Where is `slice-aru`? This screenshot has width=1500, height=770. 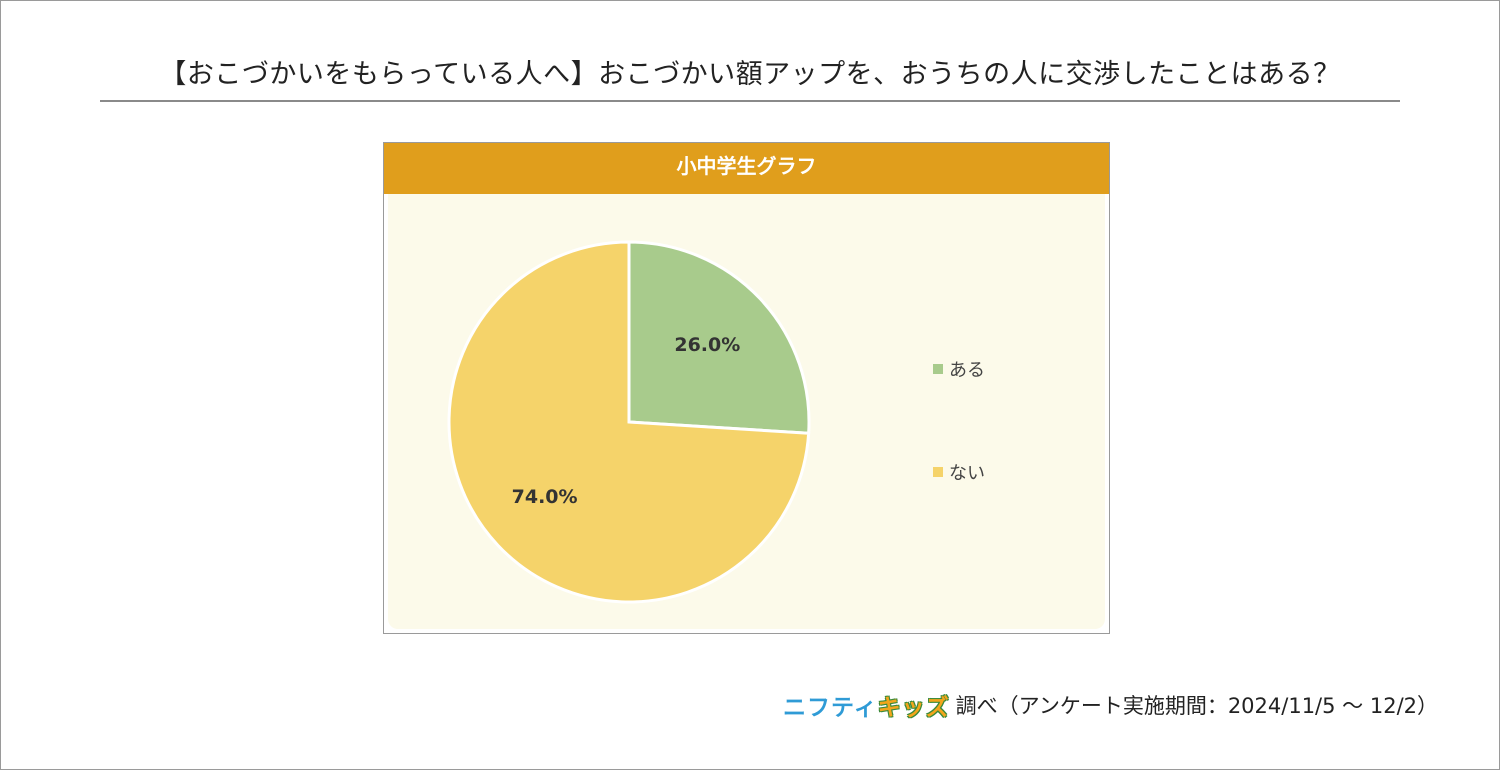 slice-aru is located at coordinates (719, 337).